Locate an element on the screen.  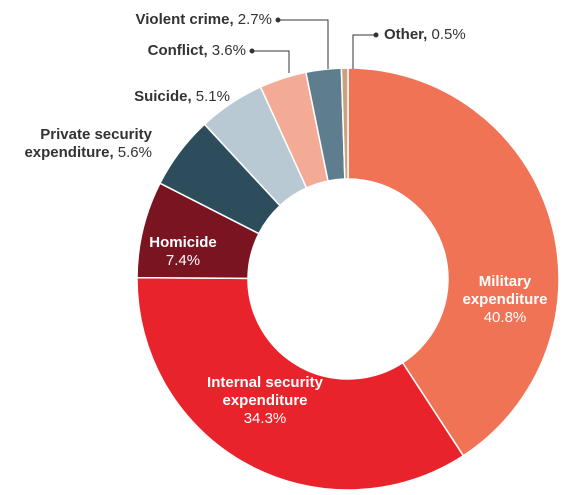
leaders is located at coordinates (314, 45).